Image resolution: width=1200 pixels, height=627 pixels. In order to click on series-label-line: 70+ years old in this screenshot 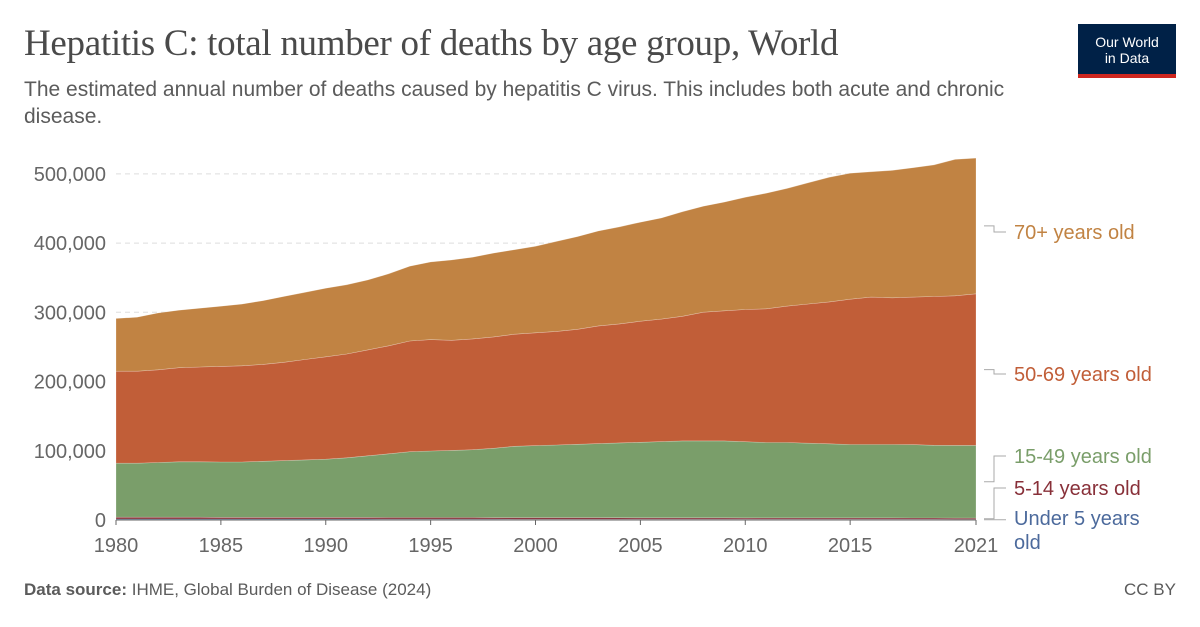, I will do `click(1074, 233)`.